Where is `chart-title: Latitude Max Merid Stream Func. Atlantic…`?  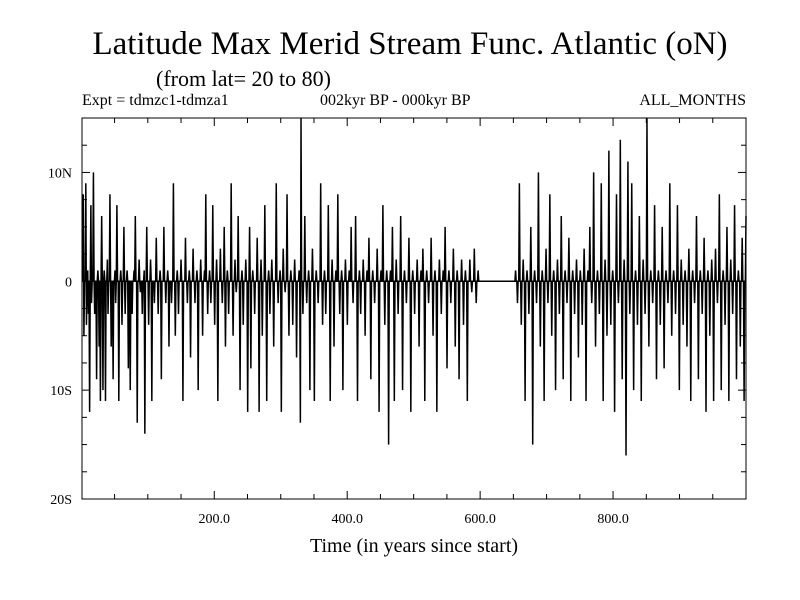
chart-title: Latitude Max Merid Stream Func. Atlantic… is located at coordinates (410, 44).